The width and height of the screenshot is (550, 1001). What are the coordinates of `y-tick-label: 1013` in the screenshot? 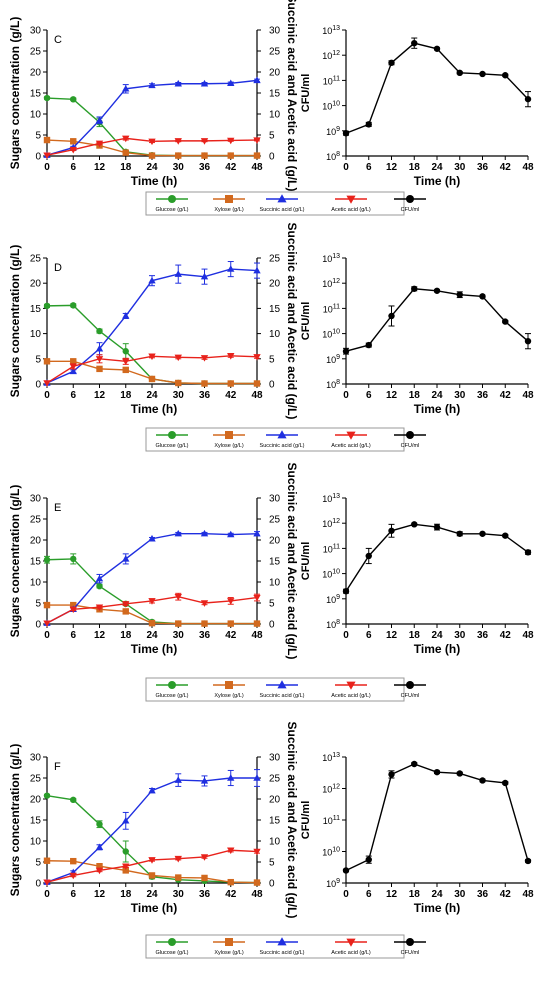 It's located at (331, 757).